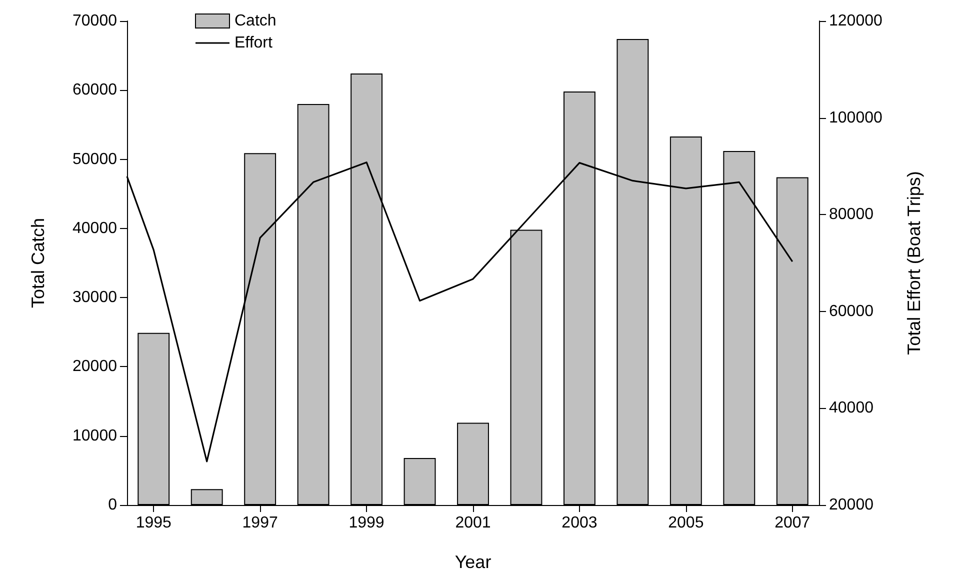 This screenshot has height=586, width=958. I want to click on y2-axis-title: Total Effort (Boat Trips), so click(914, 263).